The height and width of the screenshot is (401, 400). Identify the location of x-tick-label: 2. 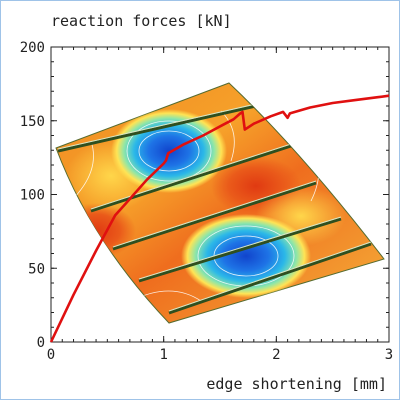
(276, 355).